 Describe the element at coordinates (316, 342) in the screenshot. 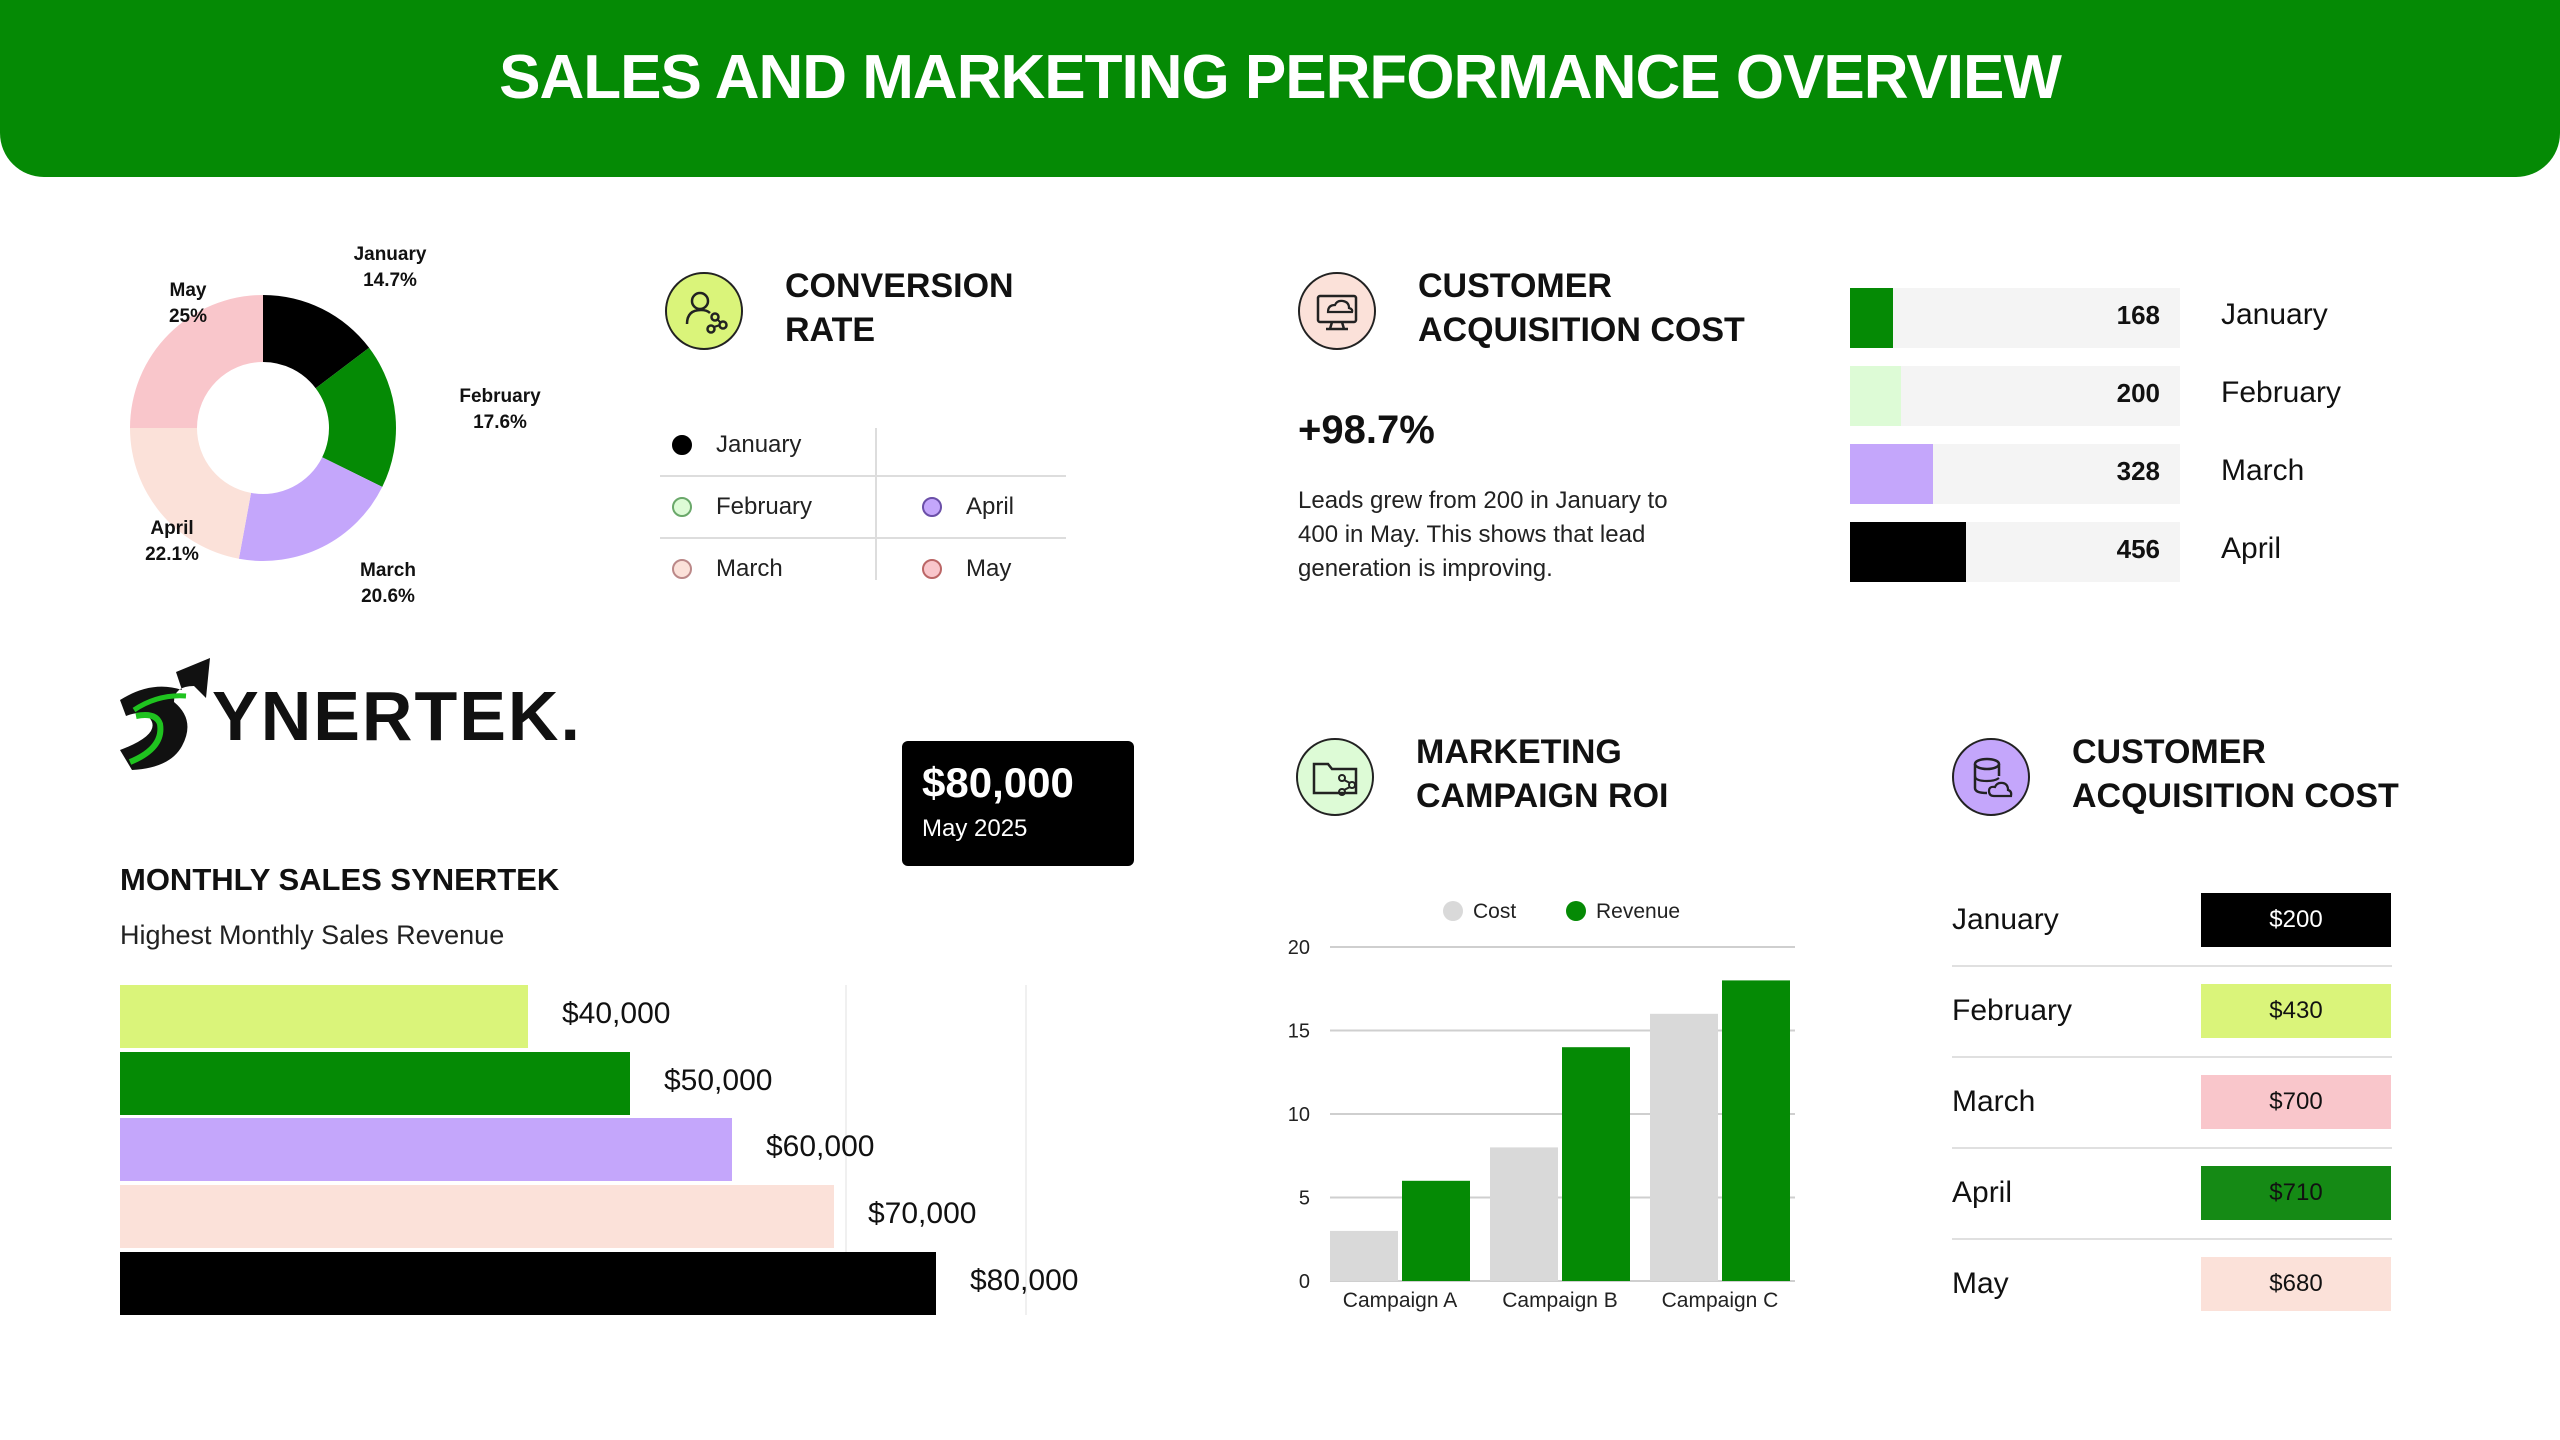

I see `donut-slice-january` at that location.